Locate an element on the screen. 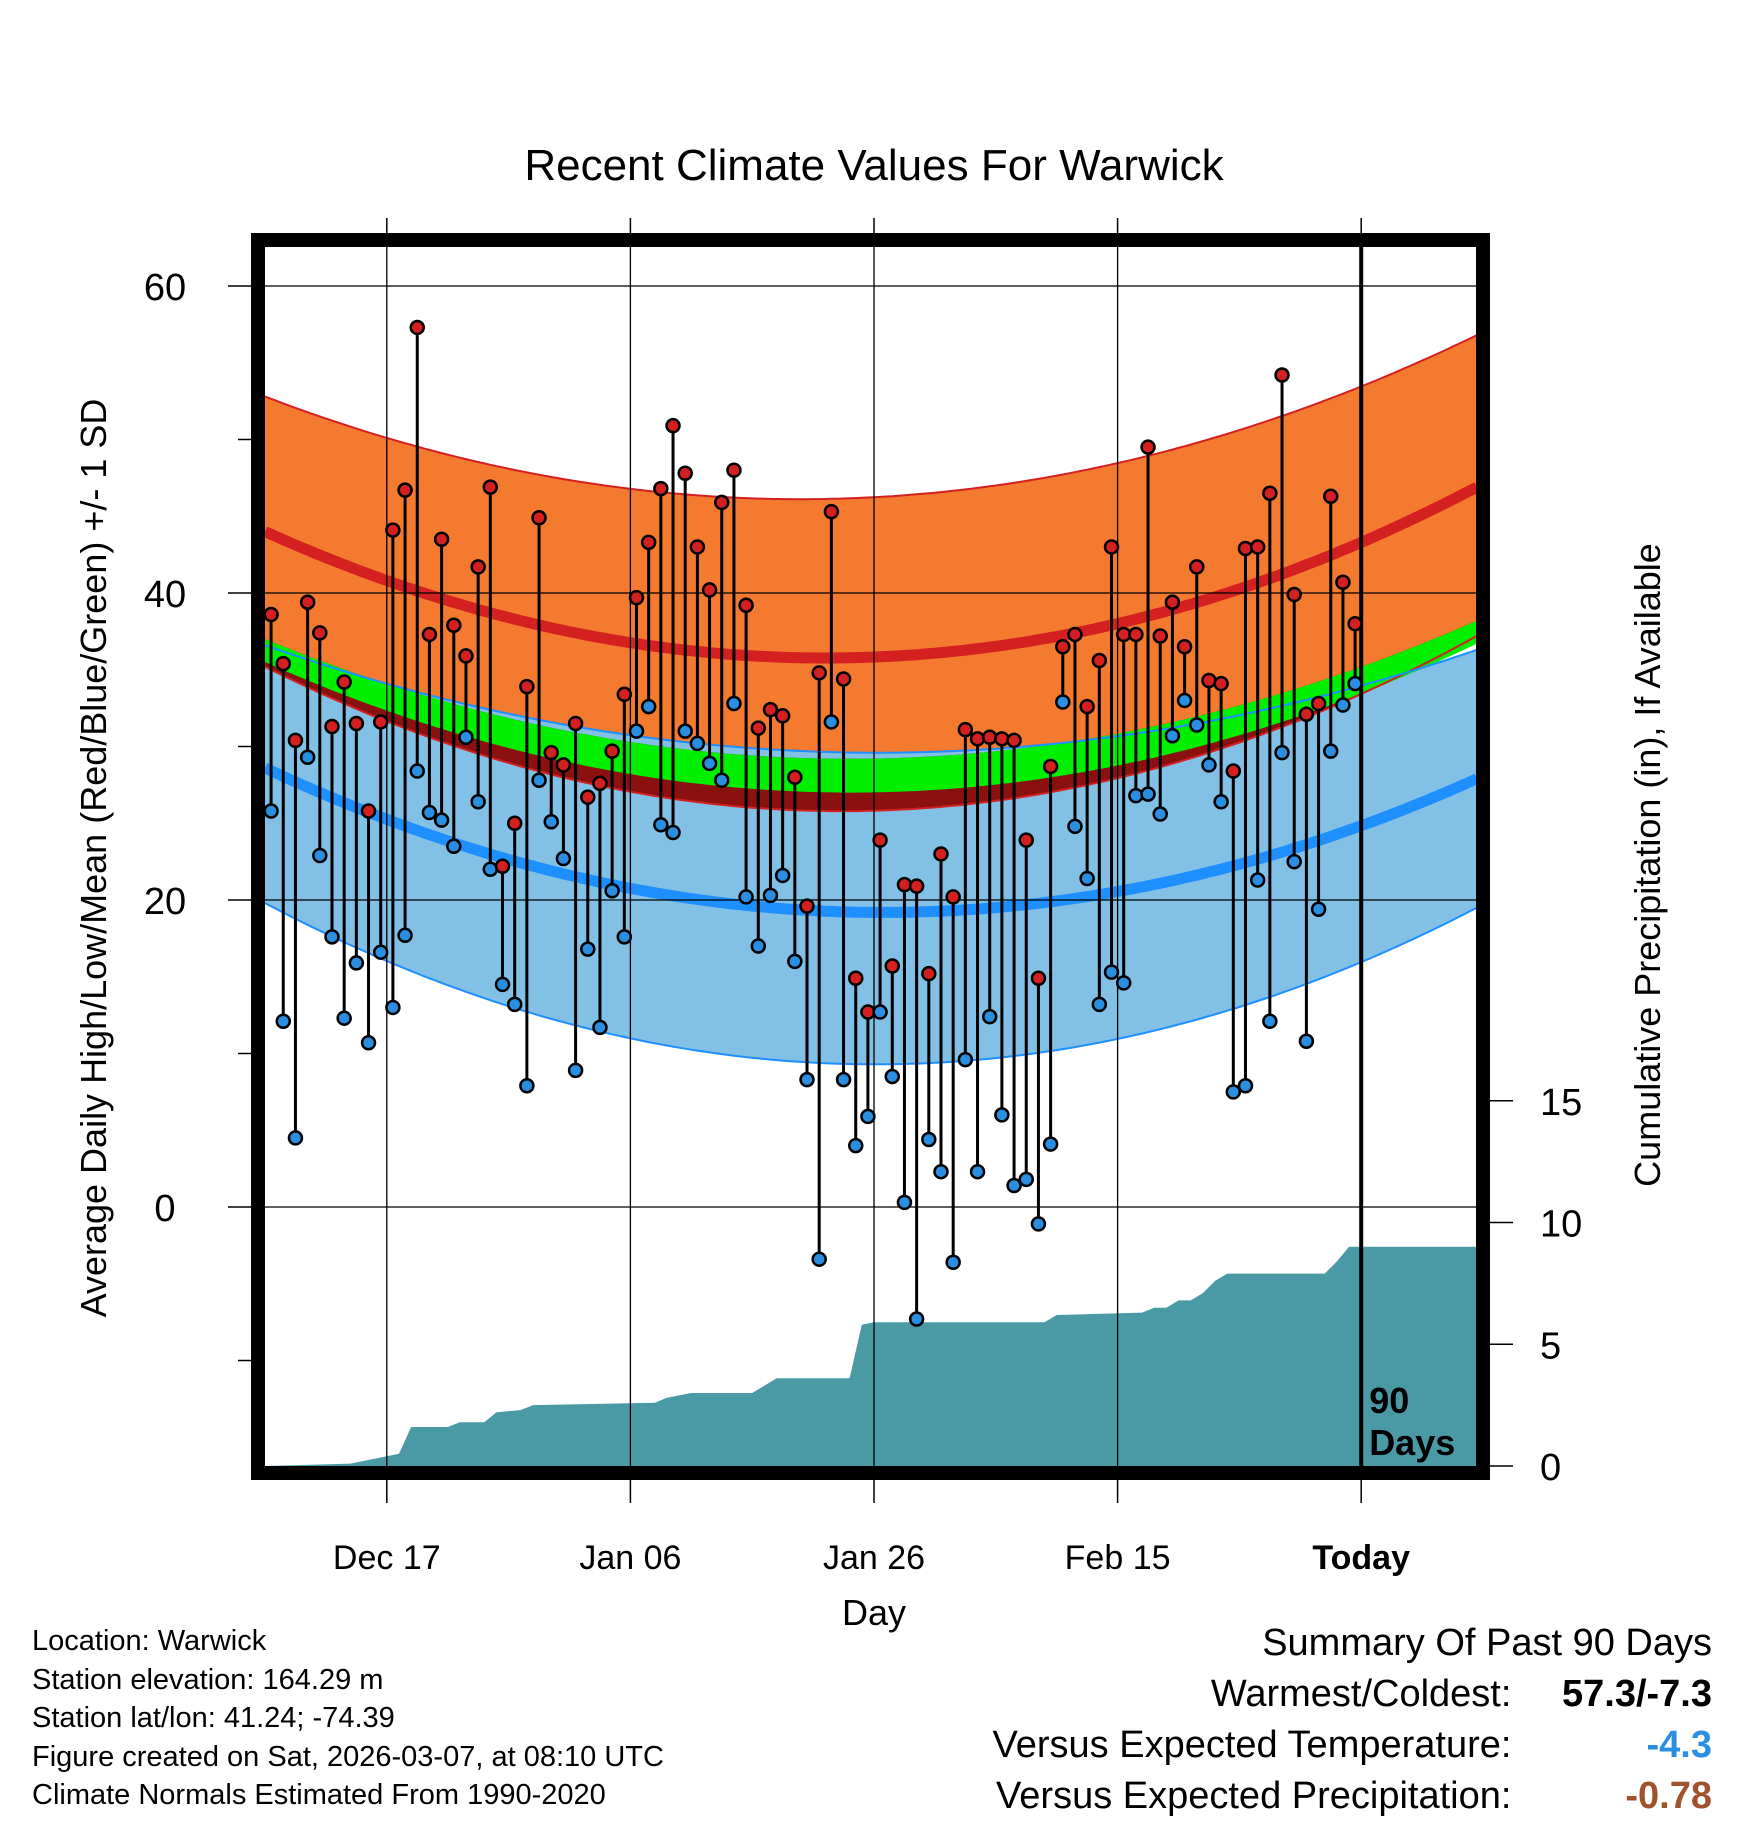 This screenshot has width=1748, height=1828. temp-value: -4.3 is located at coordinates (1679, 1745).